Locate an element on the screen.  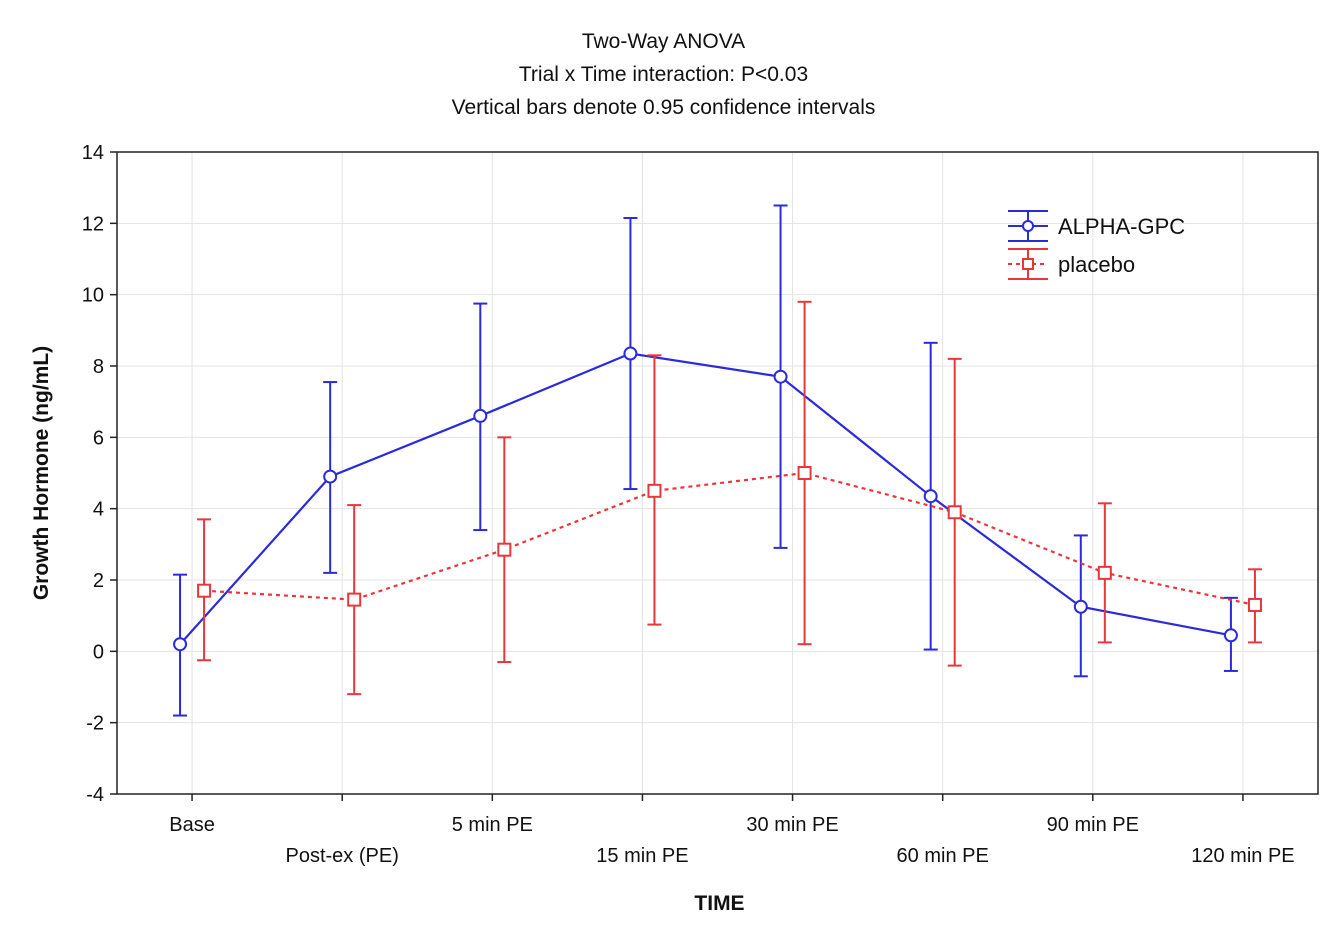
x-tick-label-120-min-pe: 120 min PE is located at coordinates (1242, 856).